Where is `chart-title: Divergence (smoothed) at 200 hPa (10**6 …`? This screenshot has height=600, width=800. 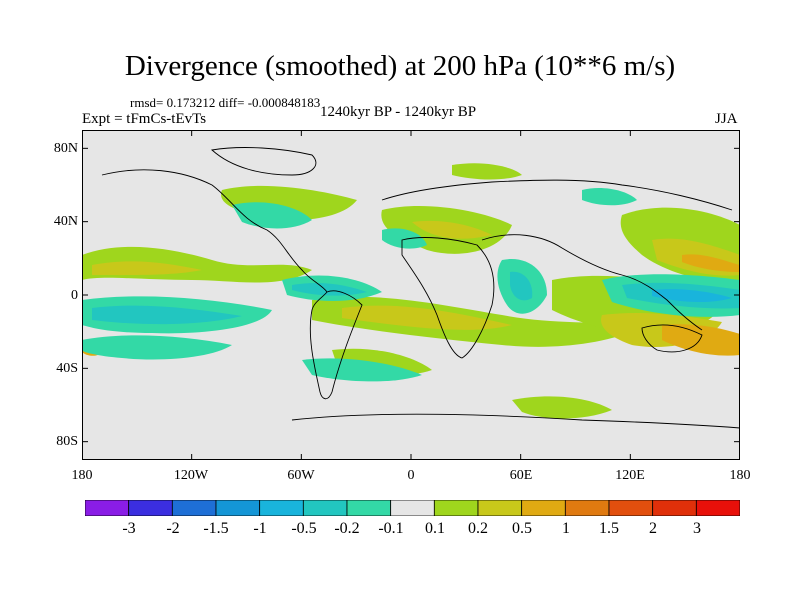
chart-title: Divergence (smoothed) at 200 hPa (10**6 … is located at coordinates (400, 66).